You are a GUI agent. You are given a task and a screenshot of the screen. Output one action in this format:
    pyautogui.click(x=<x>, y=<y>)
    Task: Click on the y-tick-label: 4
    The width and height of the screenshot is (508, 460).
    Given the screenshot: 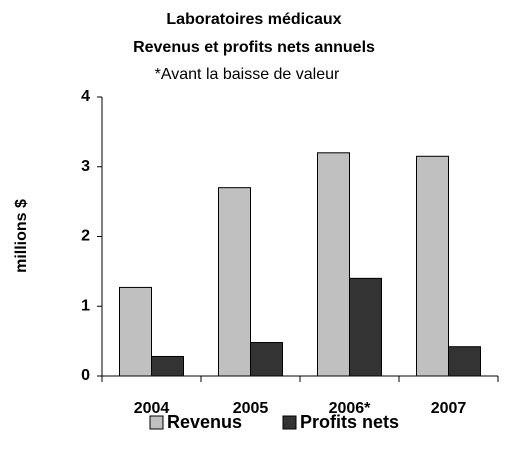 What is the action you would take?
    pyautogui.click(x=85, y=96)
    